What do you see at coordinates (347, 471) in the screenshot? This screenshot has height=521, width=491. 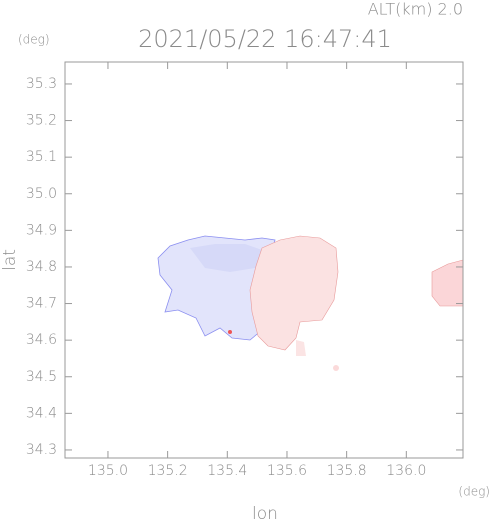 I see `x-tick-label: 135.8` at bounding box center [347, 471].